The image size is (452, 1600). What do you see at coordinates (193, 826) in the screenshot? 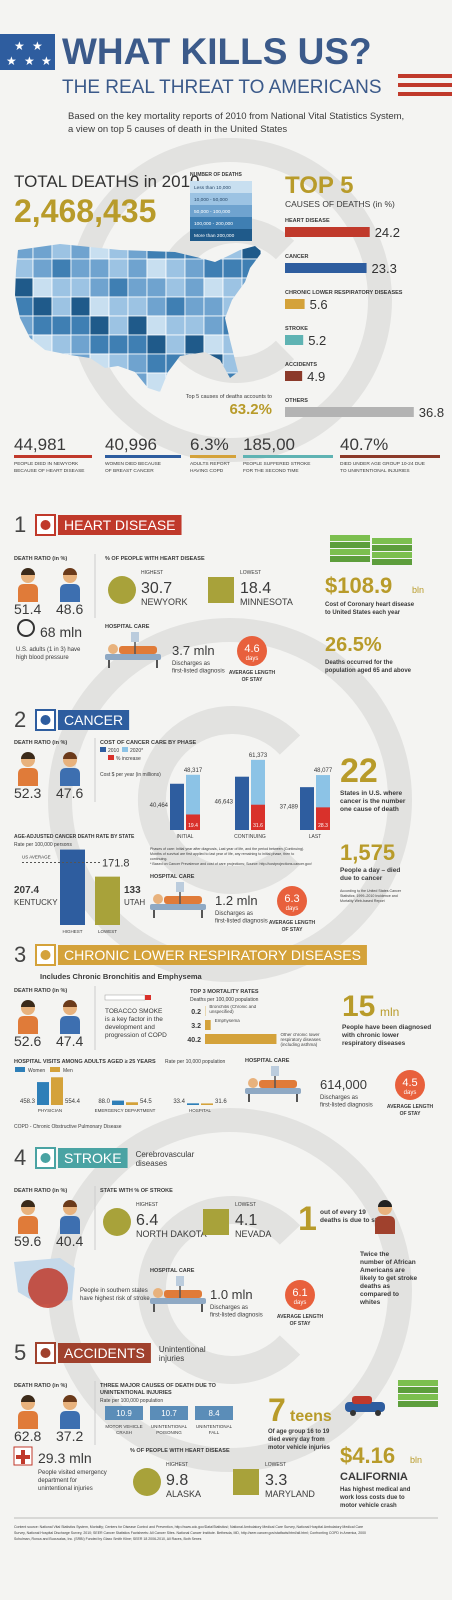
I see `value-label: 19.4` at bounding box center [193, 826].